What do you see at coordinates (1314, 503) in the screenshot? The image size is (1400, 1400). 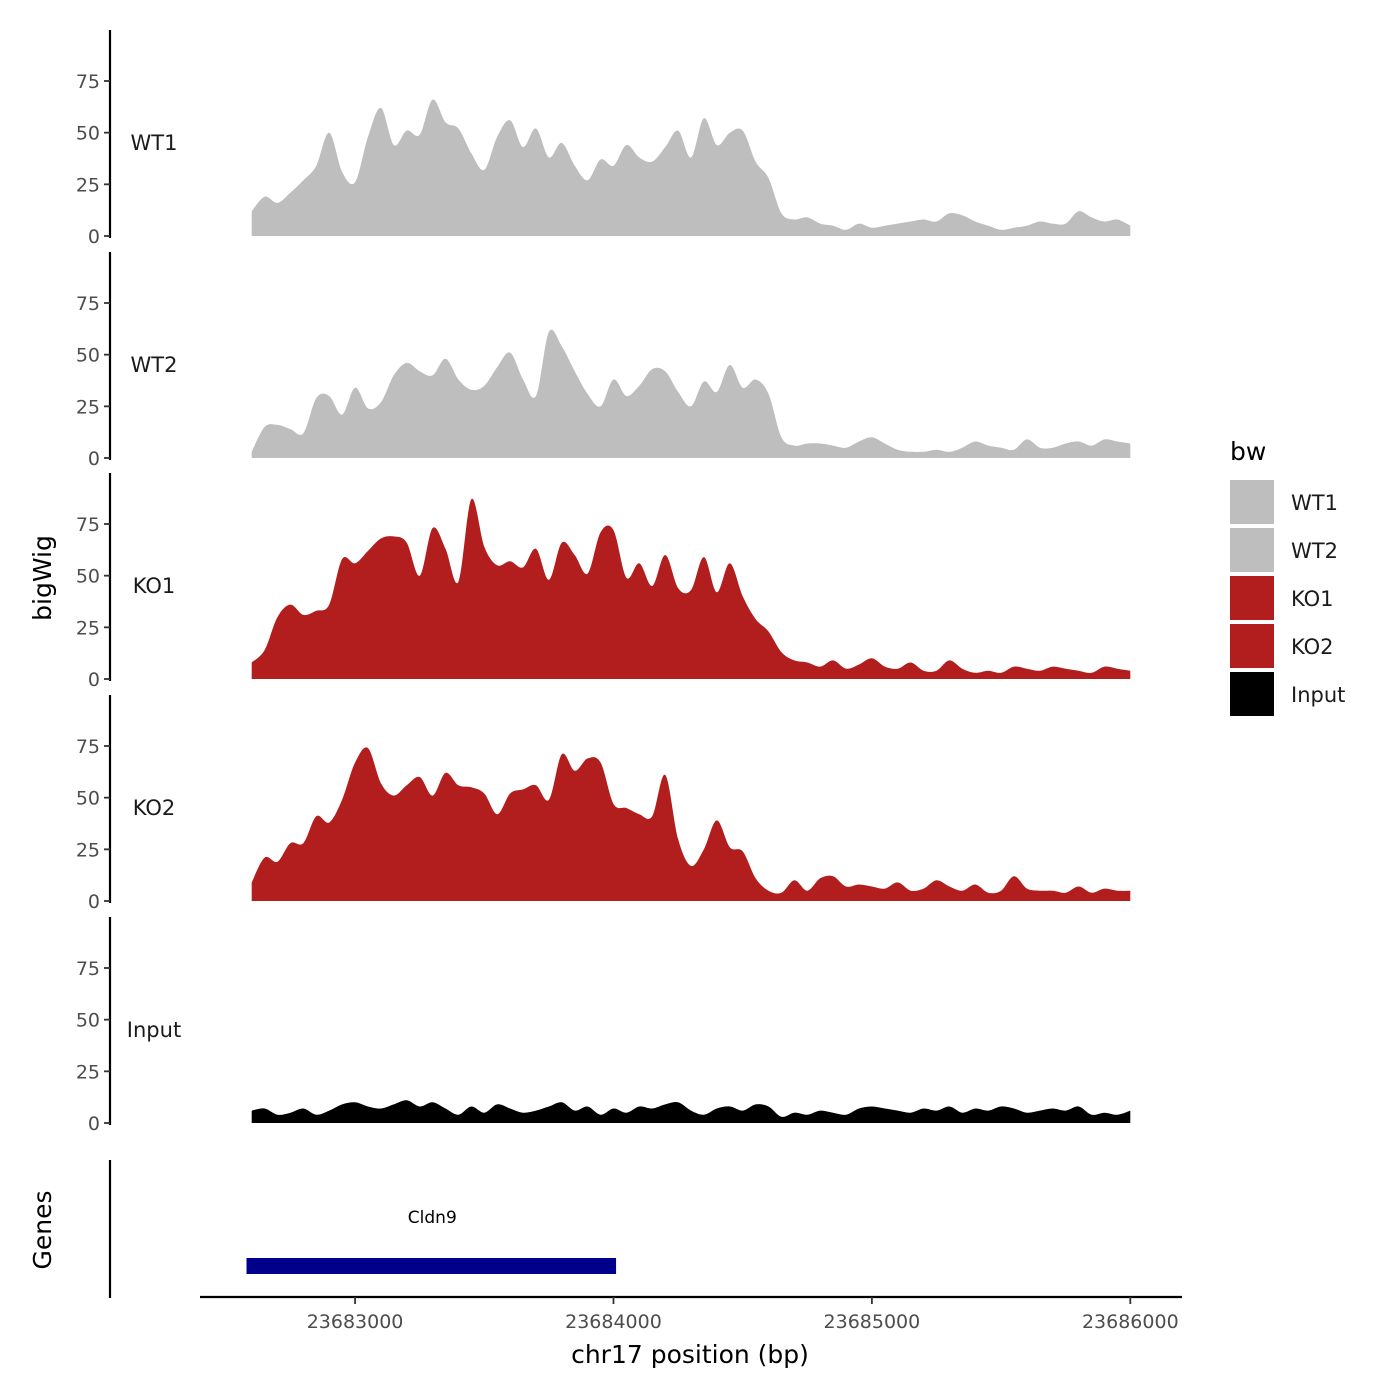 I see `legend-label-wt1: WT1` at bounding box center [1314, 503].